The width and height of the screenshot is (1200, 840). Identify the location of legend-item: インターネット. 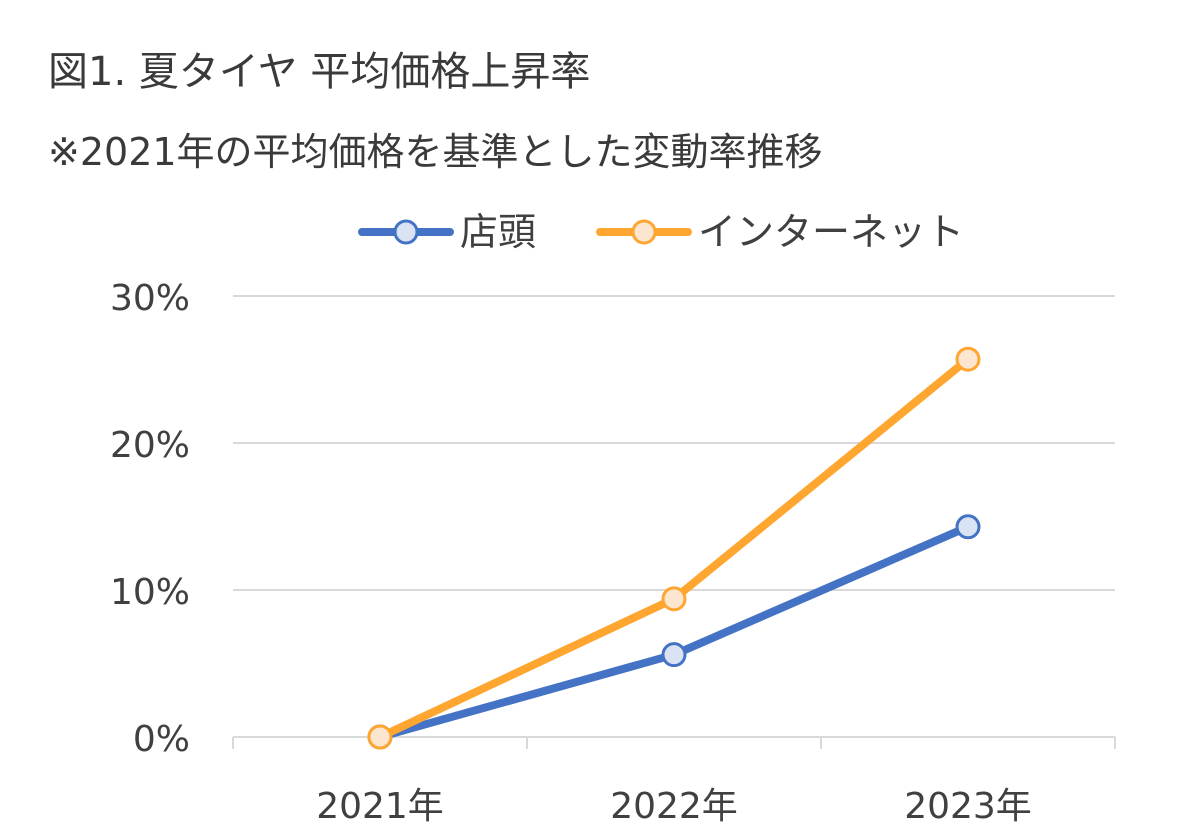
(780, 232).